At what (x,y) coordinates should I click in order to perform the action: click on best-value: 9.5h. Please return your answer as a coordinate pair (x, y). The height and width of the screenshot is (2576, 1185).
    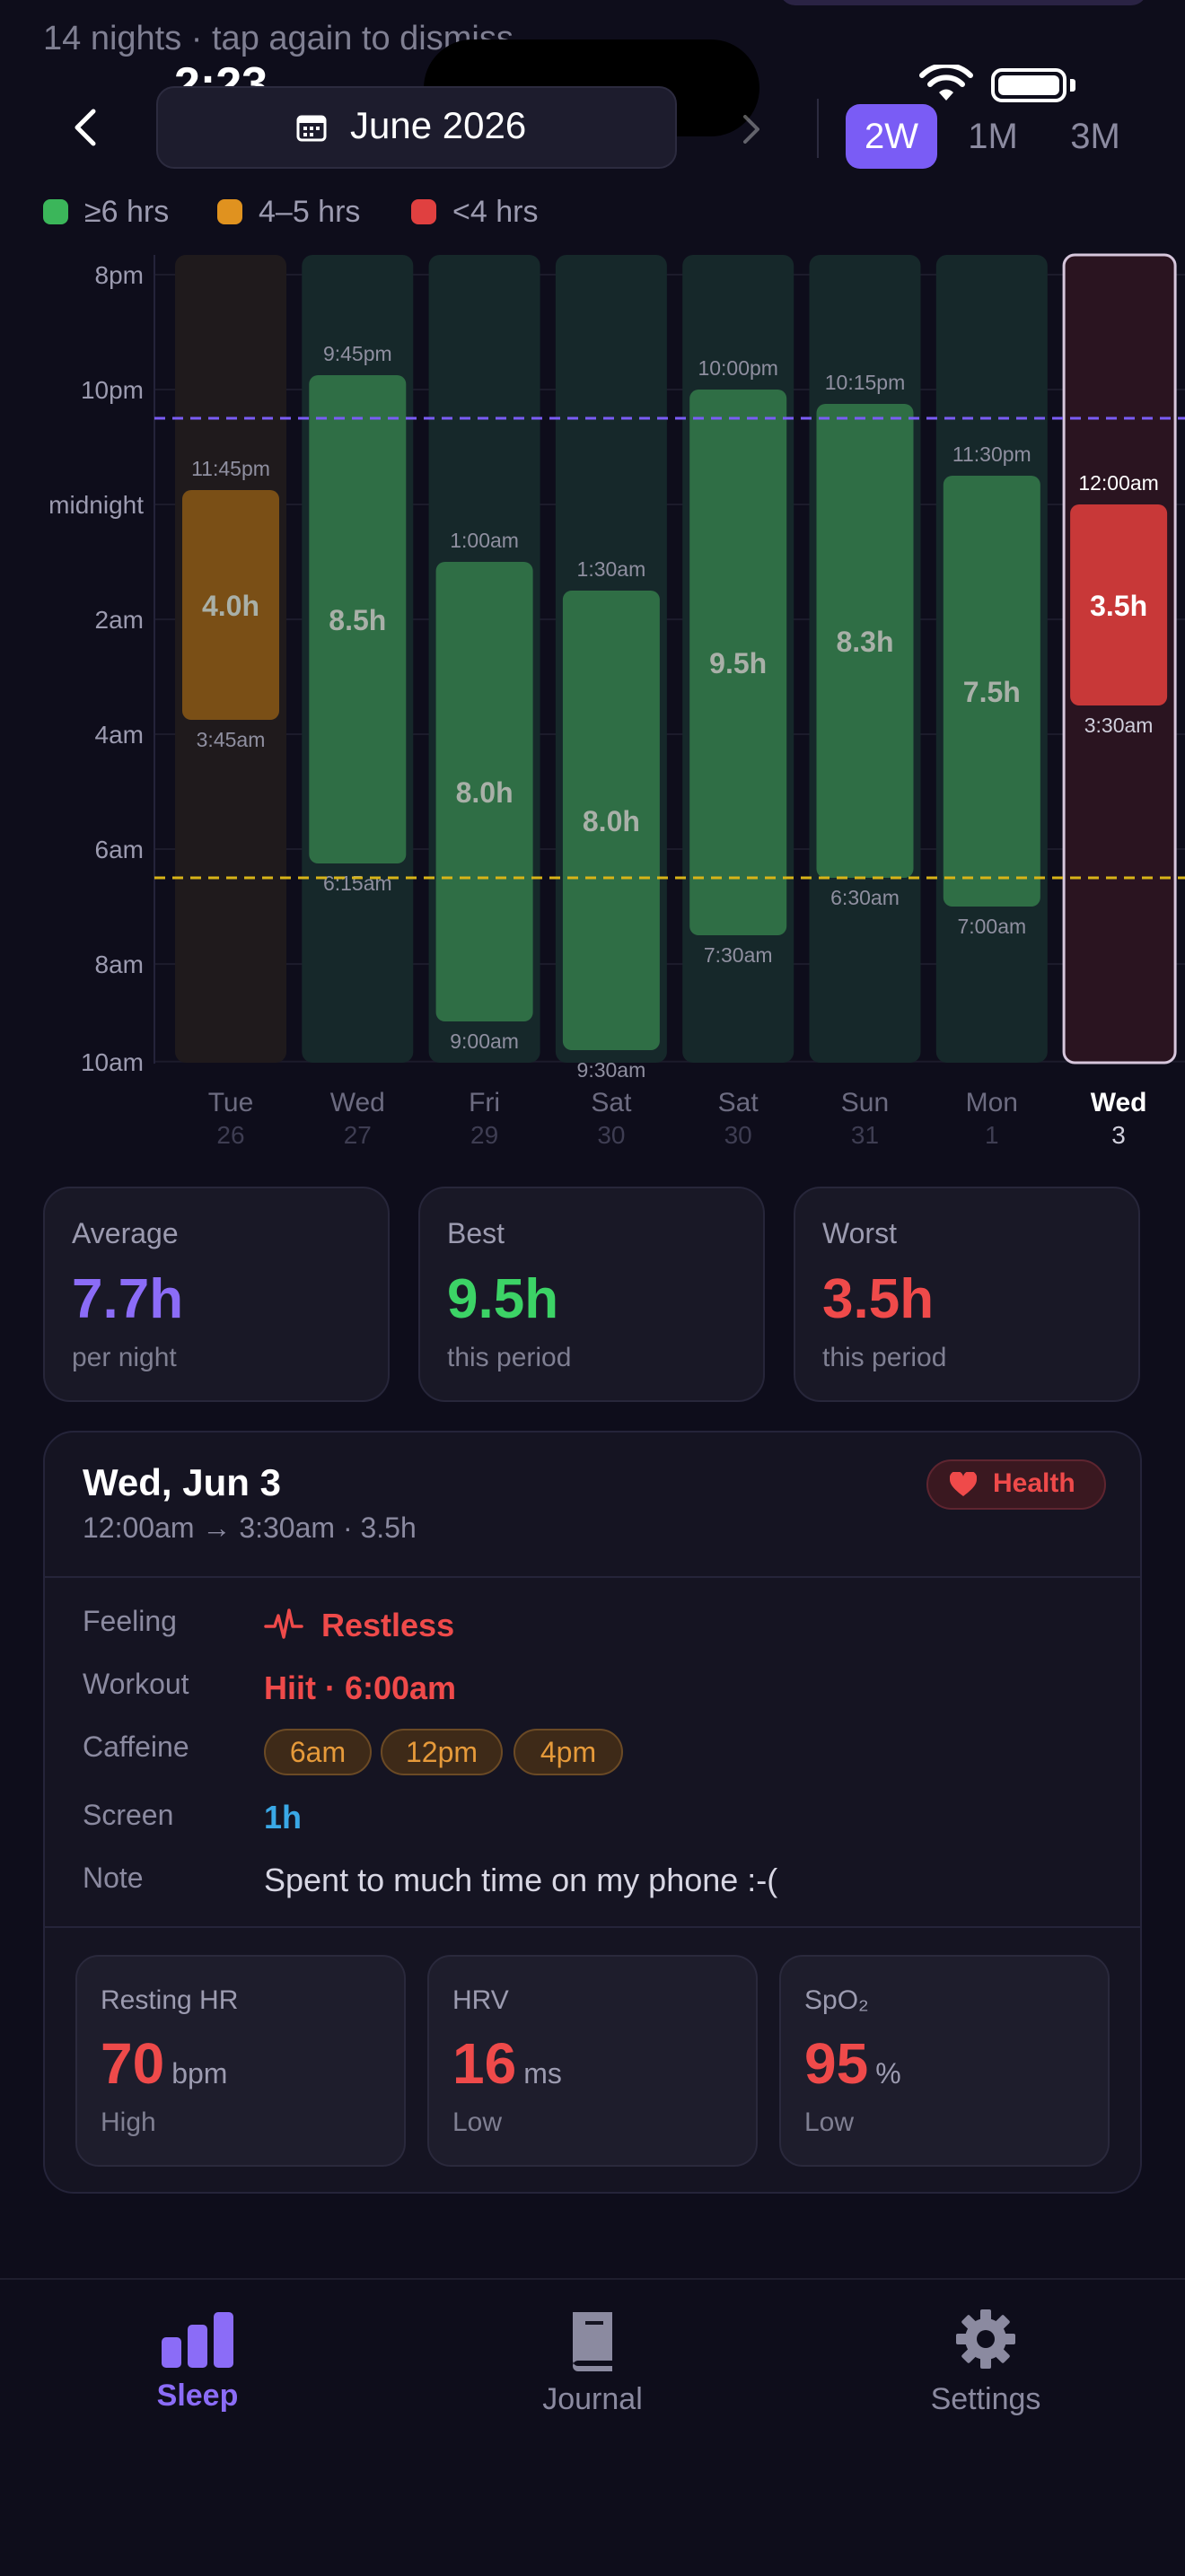
    Looking at the image, I should click on (503, 1299).